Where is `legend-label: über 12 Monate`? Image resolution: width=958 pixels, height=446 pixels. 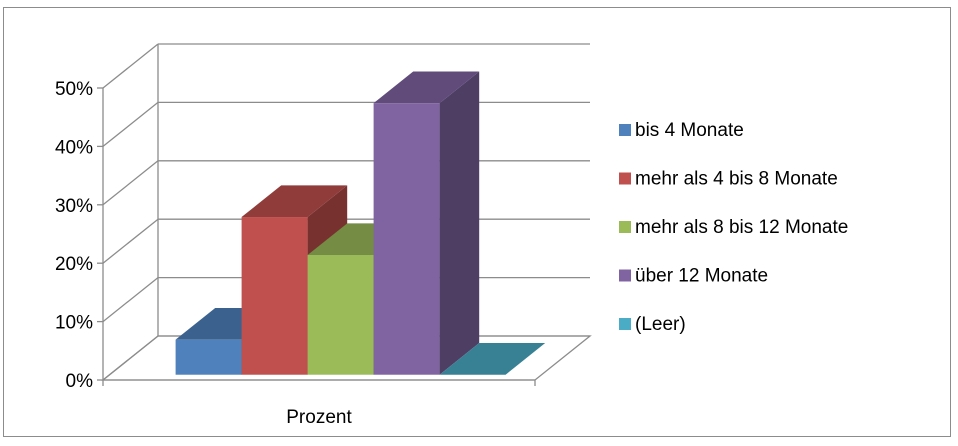 legend-label: über 12 Monate is located at coordinates (701, 276).